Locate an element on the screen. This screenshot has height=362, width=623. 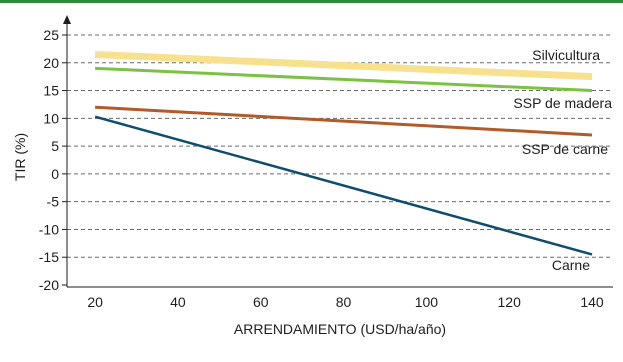
x-tick-label: 100 is located at coordinates (427, 302).